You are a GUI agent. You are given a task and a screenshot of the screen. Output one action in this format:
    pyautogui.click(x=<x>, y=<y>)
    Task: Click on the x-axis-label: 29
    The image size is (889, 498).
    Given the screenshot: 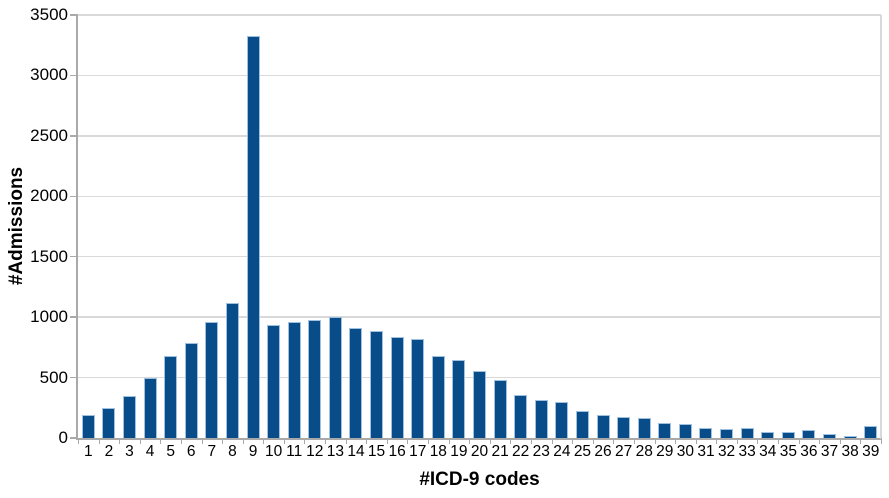 What is the action you would take?
    pyautogui.click(x=665, y=451)
    